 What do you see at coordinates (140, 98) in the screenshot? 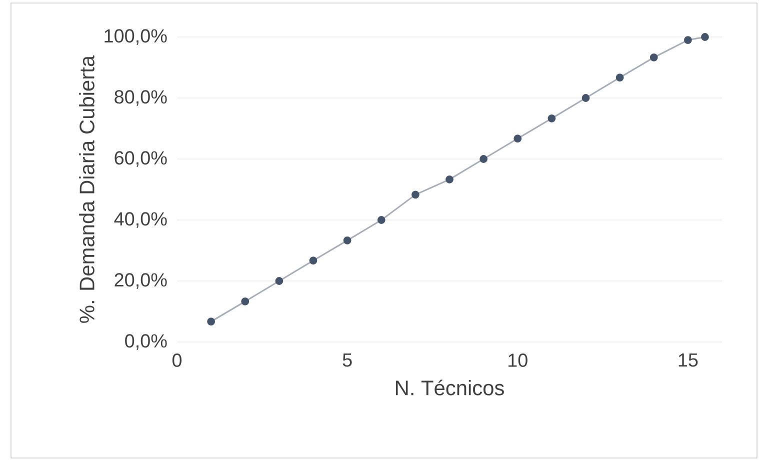
I see `y-tick-label: 80,0%` at bounding box center [140, 98].